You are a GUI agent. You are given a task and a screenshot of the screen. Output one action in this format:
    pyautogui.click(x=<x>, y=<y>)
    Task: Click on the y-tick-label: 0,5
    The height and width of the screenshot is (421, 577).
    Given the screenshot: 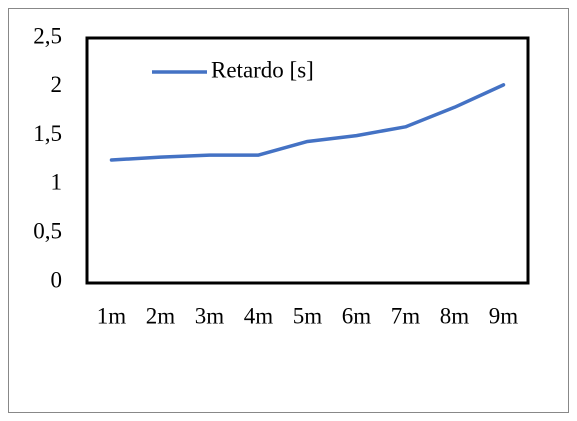 What is the action you would take?
    pyautogui.click(x=47, y=230)
    